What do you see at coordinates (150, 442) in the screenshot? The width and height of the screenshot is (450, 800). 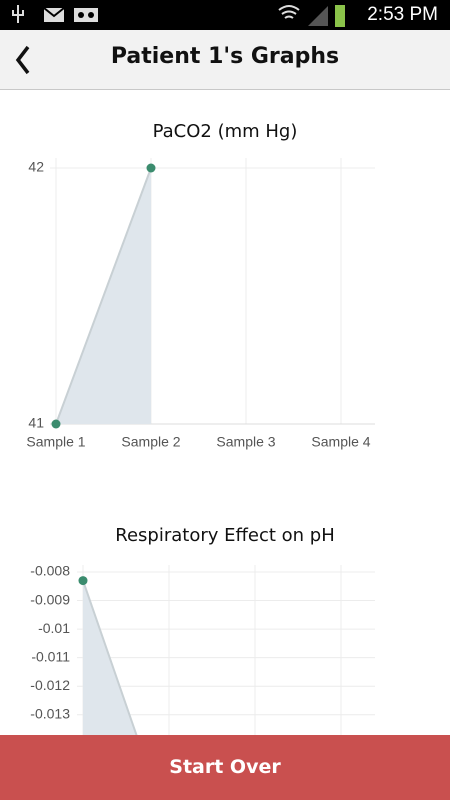 I see `x-tick-label: Sample 2` at bounding box center [150, 442].